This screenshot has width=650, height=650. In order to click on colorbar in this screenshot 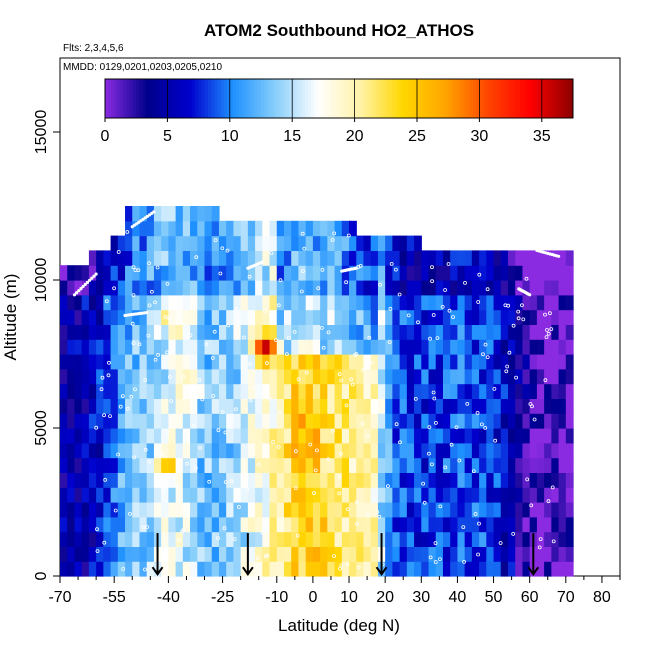, I will do `click(339, 98)`.